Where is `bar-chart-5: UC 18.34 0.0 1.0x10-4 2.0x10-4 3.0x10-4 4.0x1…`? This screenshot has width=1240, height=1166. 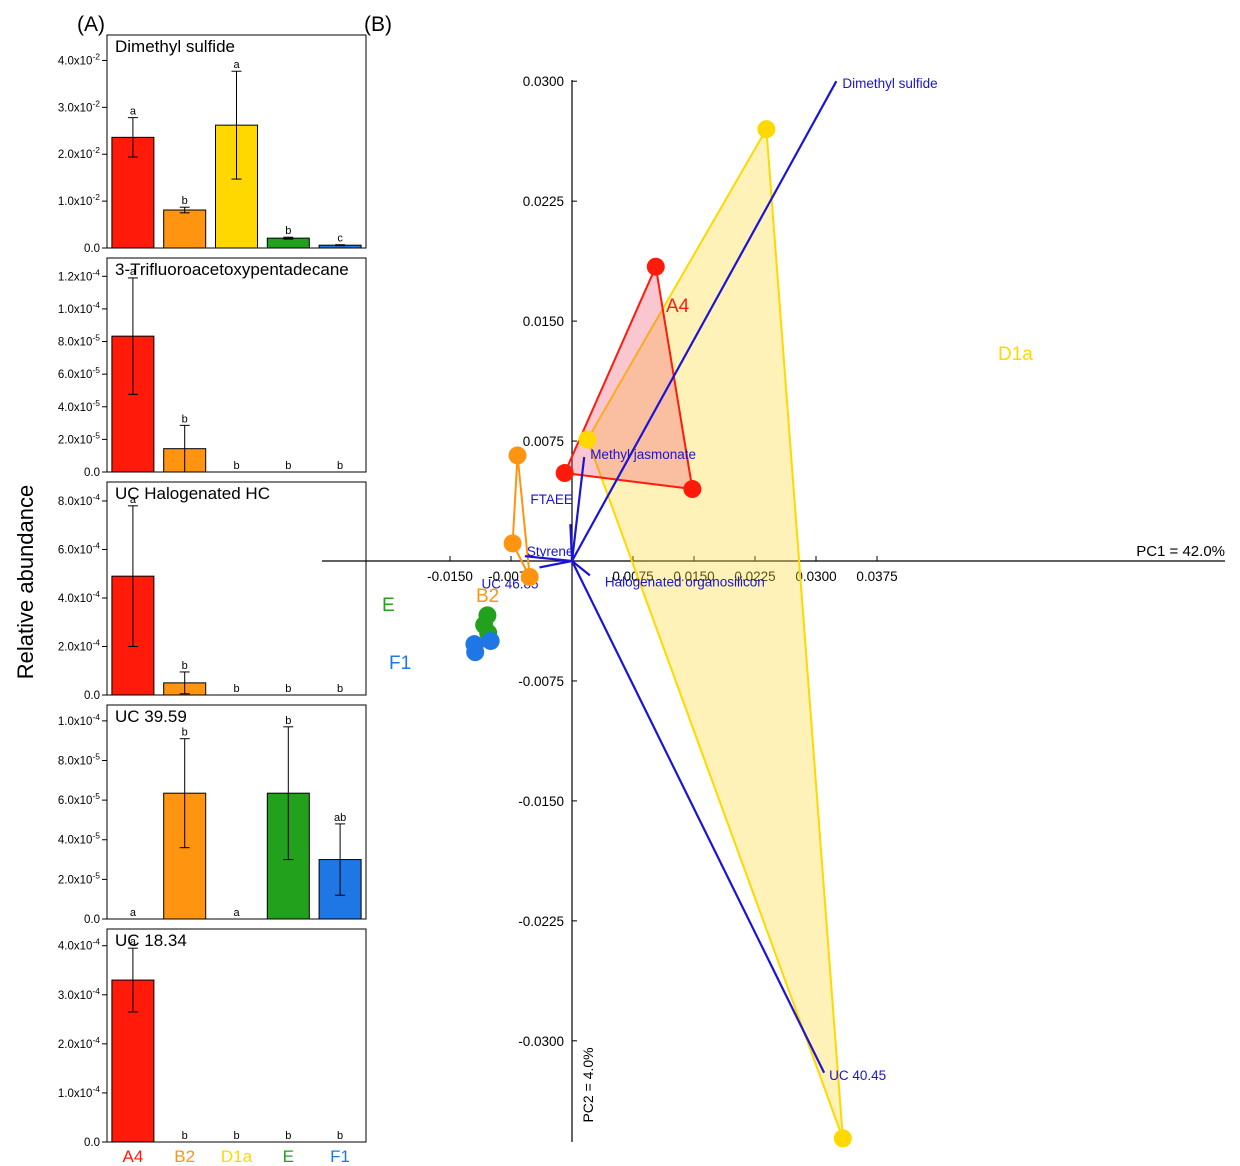 bar-chart-5: UC 18.34 0.0 1.0x10-4 2.0x10-4 3.0x10-4 4.0x1… is located at coordinates (212, 1047).